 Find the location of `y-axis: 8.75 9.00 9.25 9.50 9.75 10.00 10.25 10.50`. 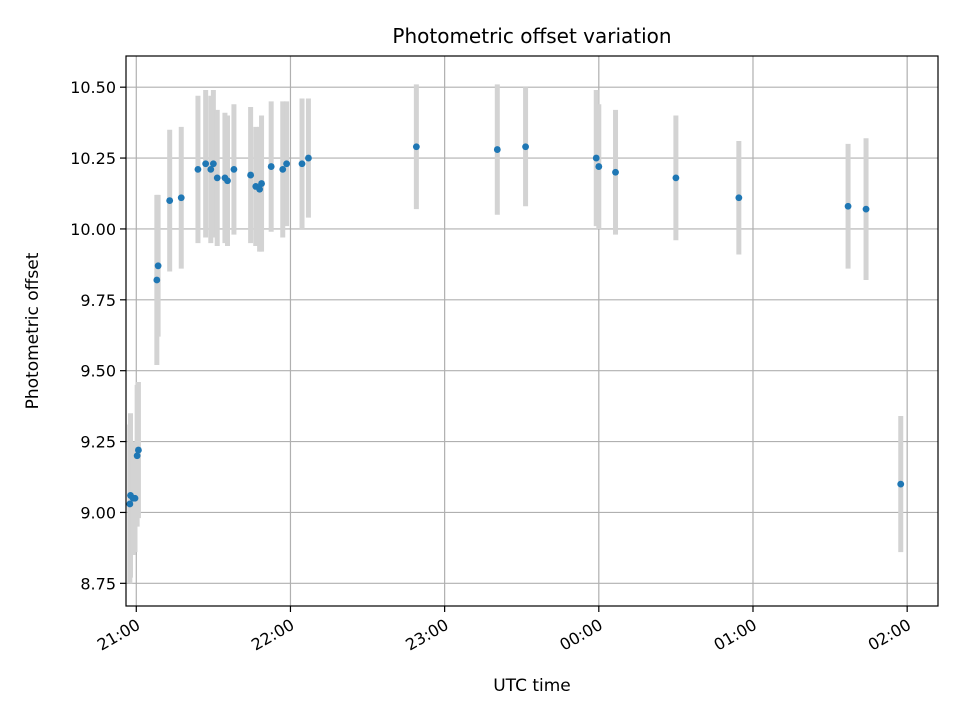

y-axis: 8.75 9.00 9.25 9.50 9.75 10.00 10.25 10.50 is located at coordinates (98, 335).